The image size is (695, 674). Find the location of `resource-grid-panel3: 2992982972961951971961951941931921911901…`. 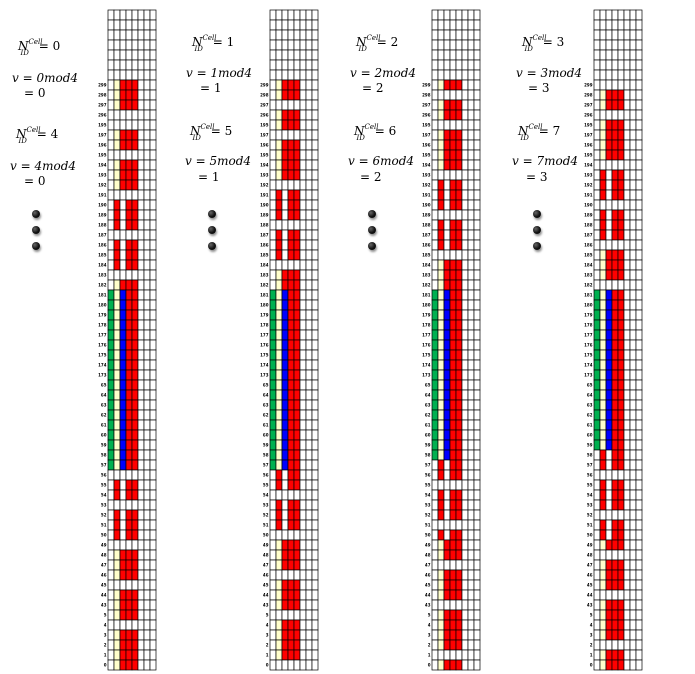

resource-grid-panel3: 2992982972961951971961951941931921911901… is located at coordinates (451, 340).